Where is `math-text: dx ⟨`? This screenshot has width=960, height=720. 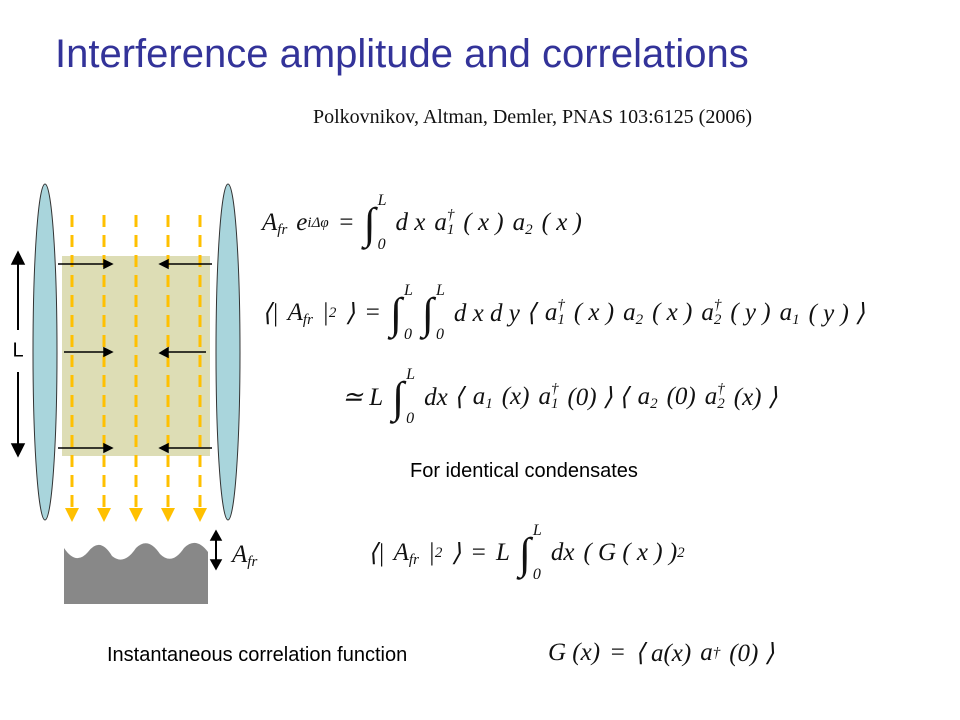 math-text: dx ⟨ is located at coordinates (444, 397).